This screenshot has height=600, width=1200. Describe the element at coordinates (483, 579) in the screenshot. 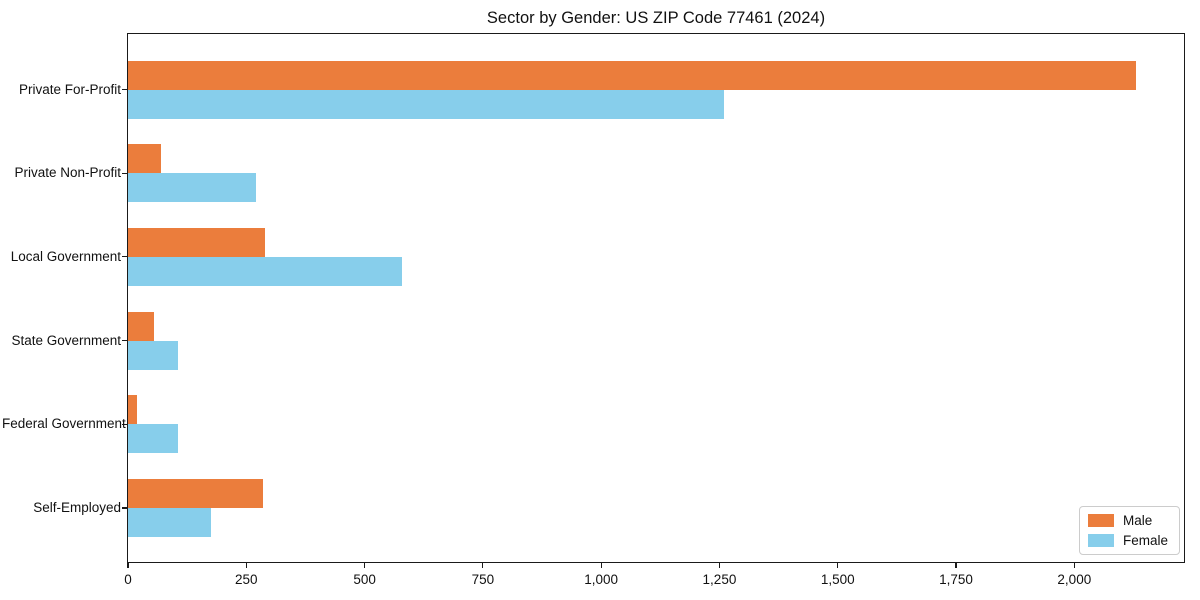

I see `x-tick-label: 750` at that location.